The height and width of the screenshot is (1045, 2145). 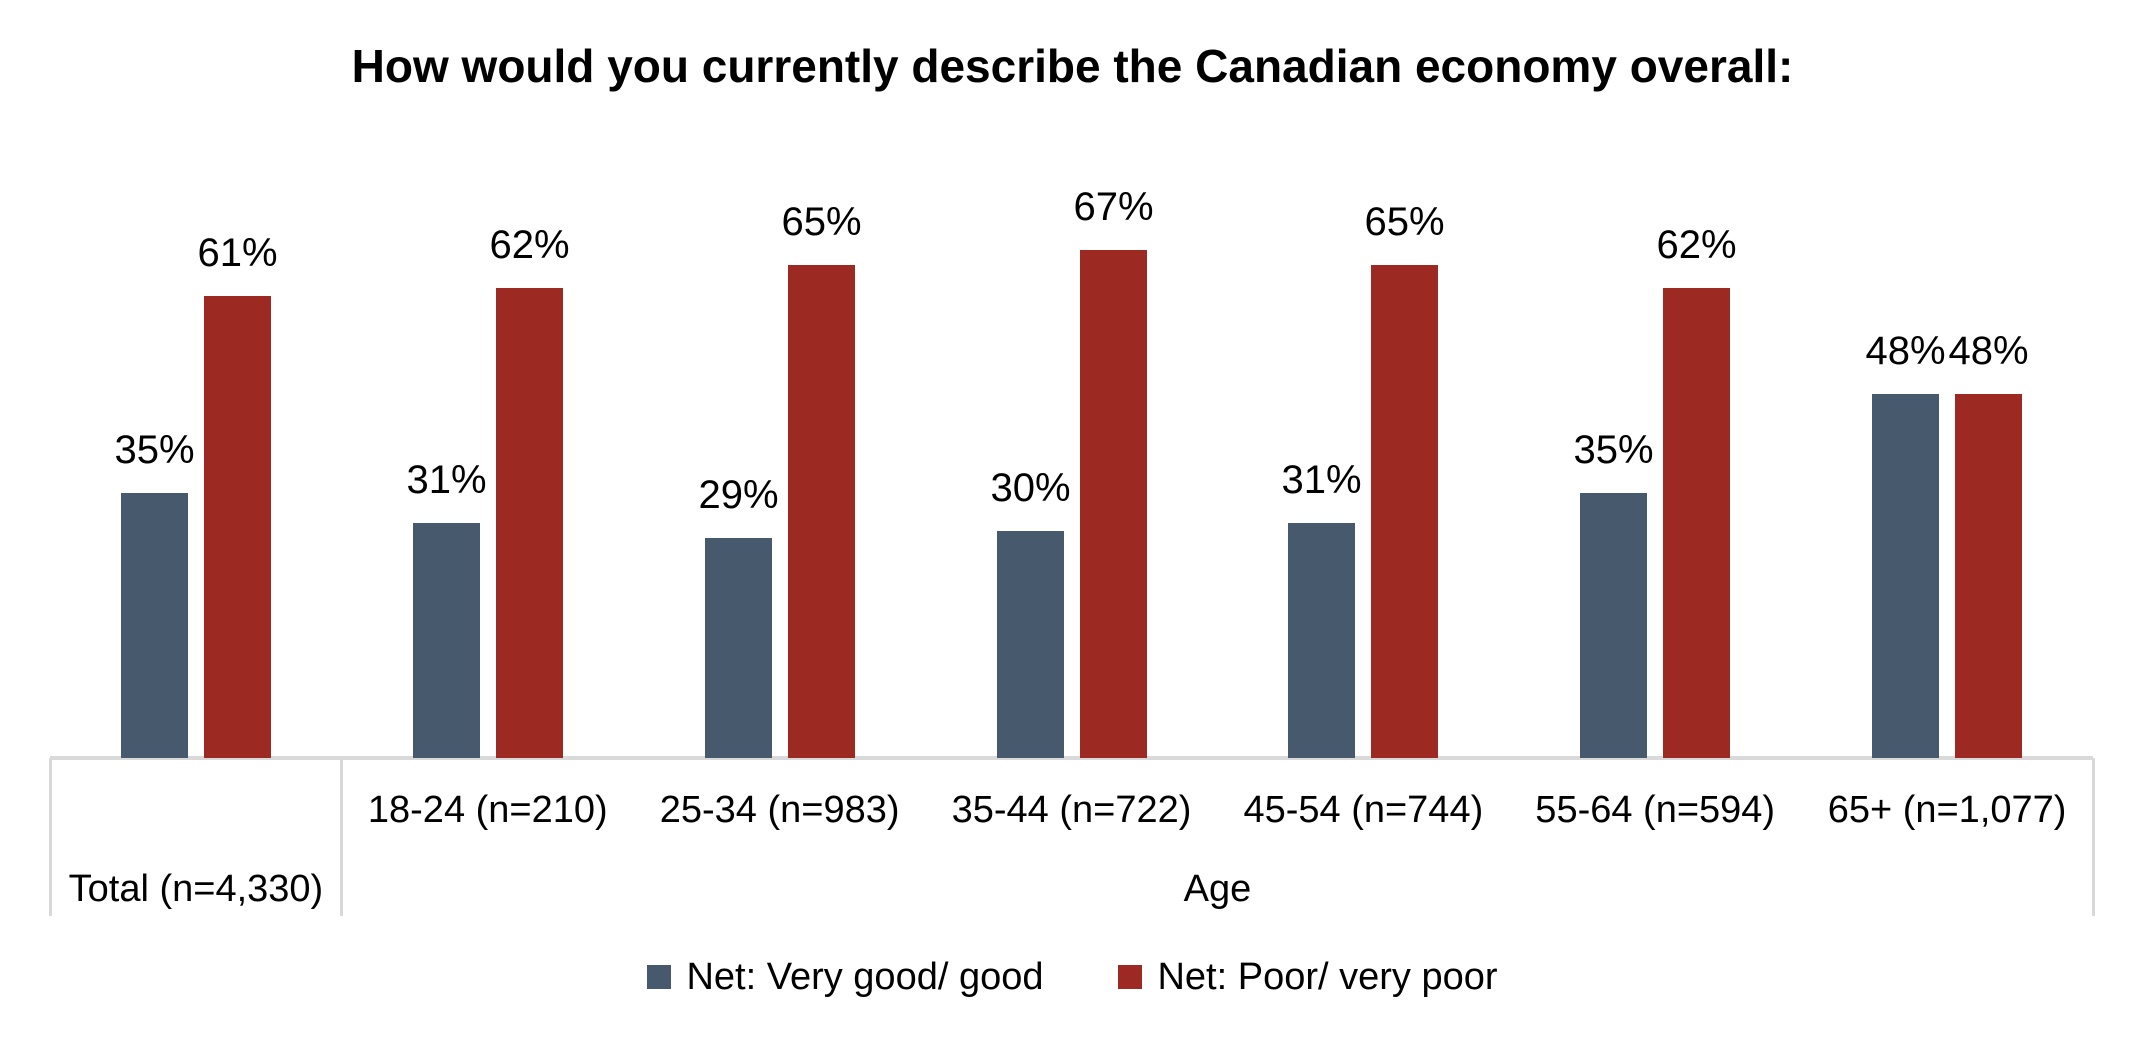 What do you see at coordinates (1072, 977) in the screenshot?
I see `legend: Net: Very good/ good Net: Poor/ very poor` at bounding box center [1072, 977].